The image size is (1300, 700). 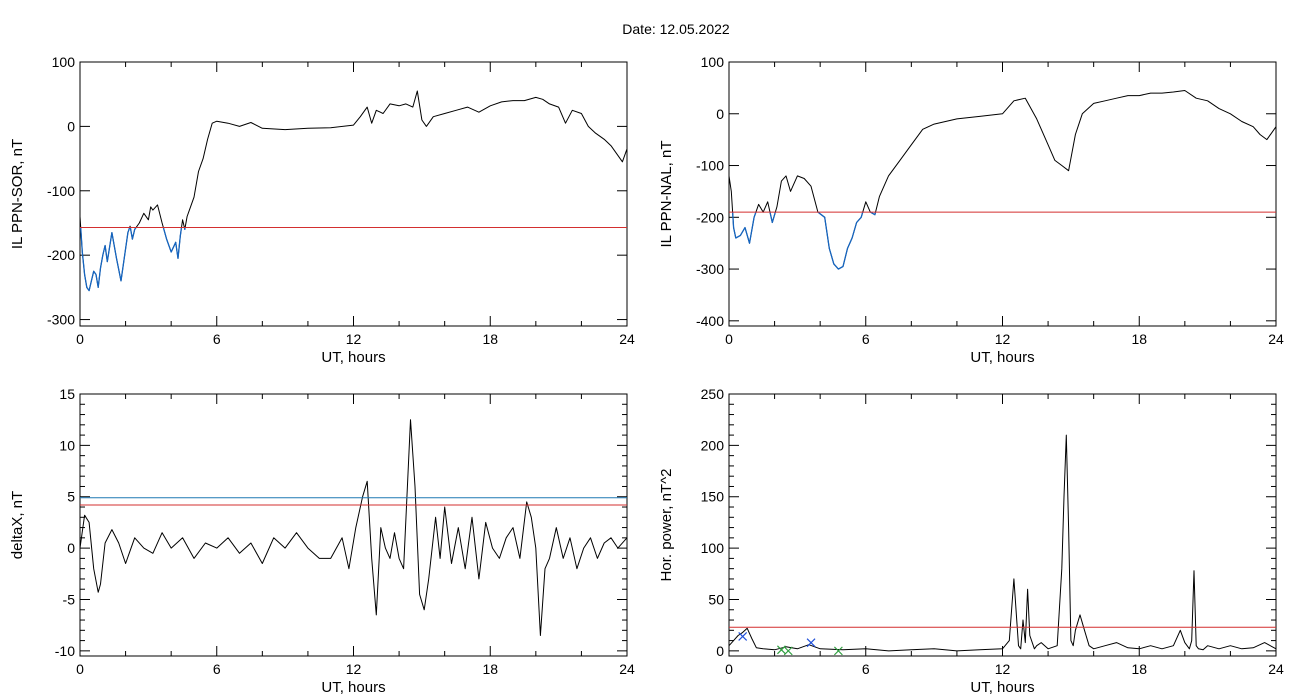 What do you see at coordinates (69, 599) in the screenshot?
I see `y-tick-label: -5` at bounding box center [69, 599].